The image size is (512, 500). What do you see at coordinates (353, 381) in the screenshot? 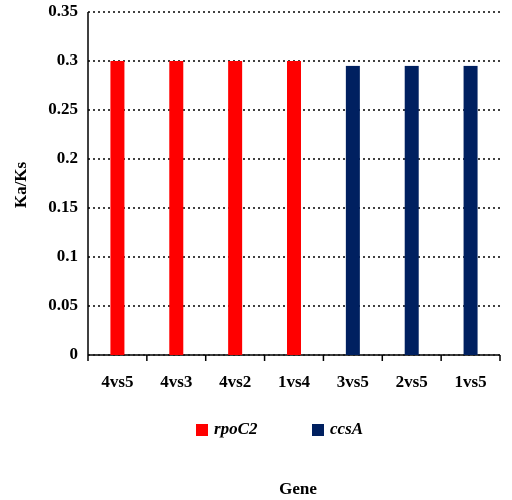
I see `x-tick-label: 3vs5` at bounding box center [353, 381].